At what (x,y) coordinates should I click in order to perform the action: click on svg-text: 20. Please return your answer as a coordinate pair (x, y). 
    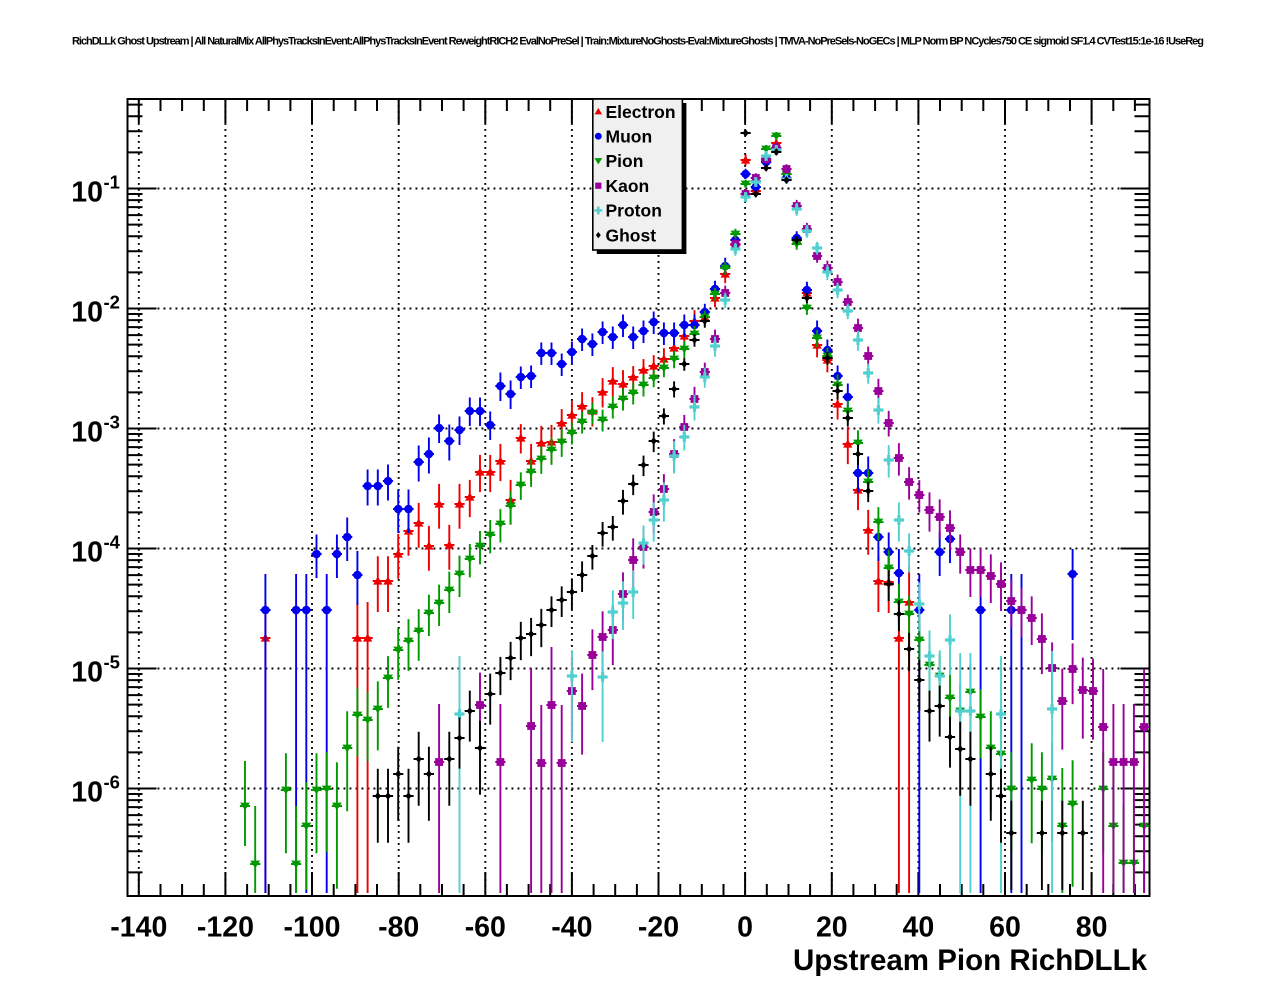
    Looking at the image, I should click on (832, 927).